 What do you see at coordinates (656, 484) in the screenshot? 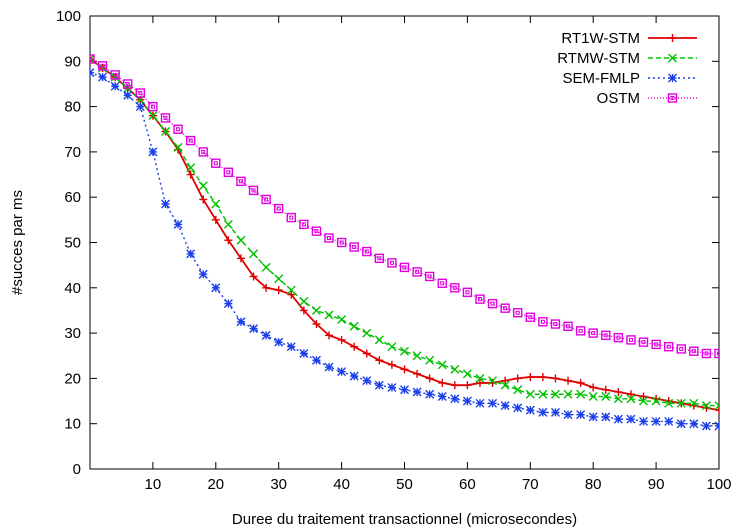
I see `x-tick-label: 90` at bounding box center [656, 484].